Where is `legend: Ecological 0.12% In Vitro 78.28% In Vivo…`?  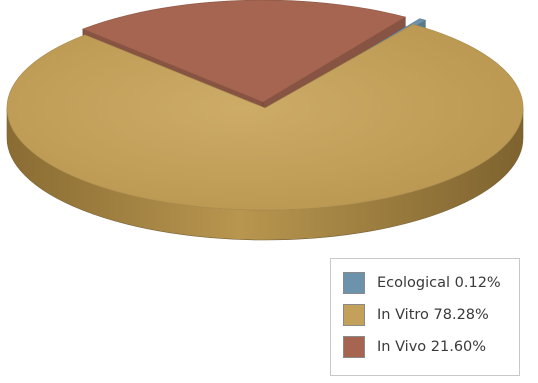 legend: Ecological 0.12% In Vitro 78.28% In Vivo… is located at coordinates (425, 317).